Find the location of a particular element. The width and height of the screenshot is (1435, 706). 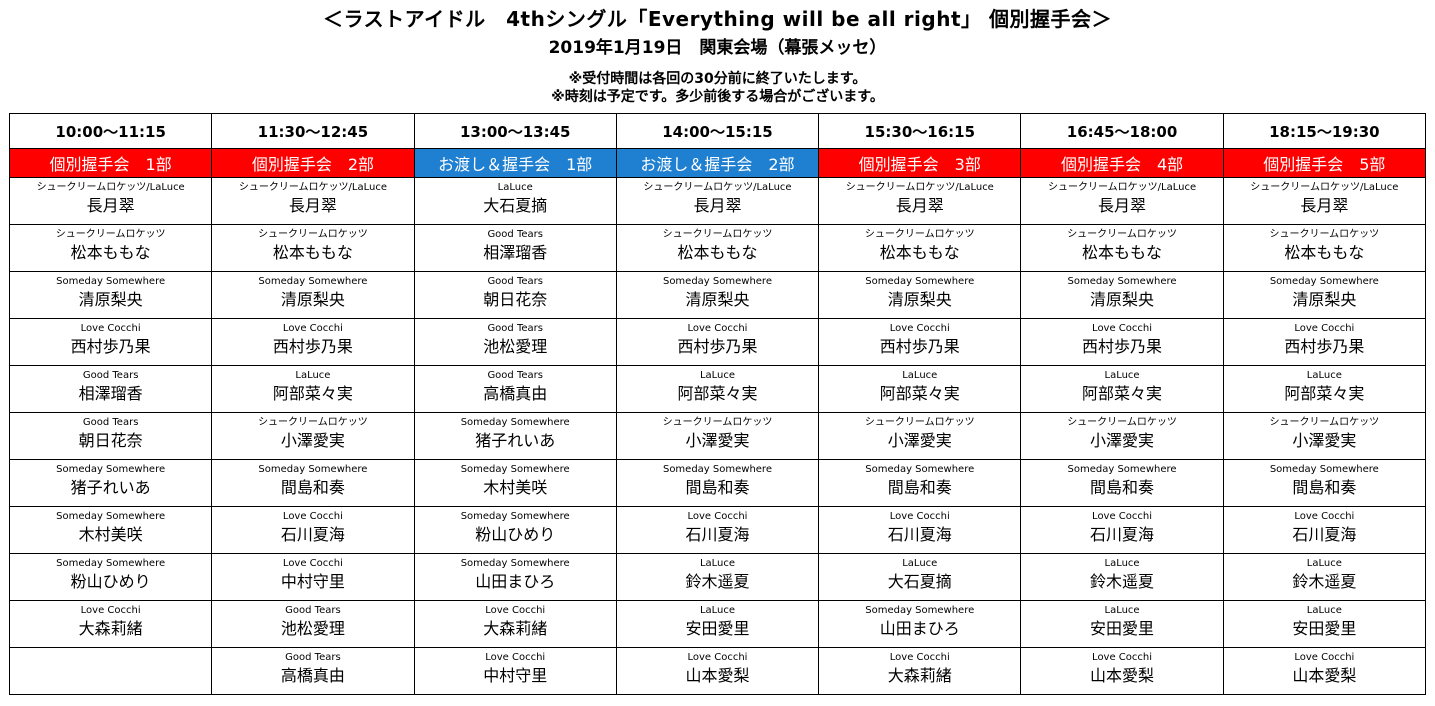

member-cell: Good Tears 高橋真由 is located at coordinates (515, 389).